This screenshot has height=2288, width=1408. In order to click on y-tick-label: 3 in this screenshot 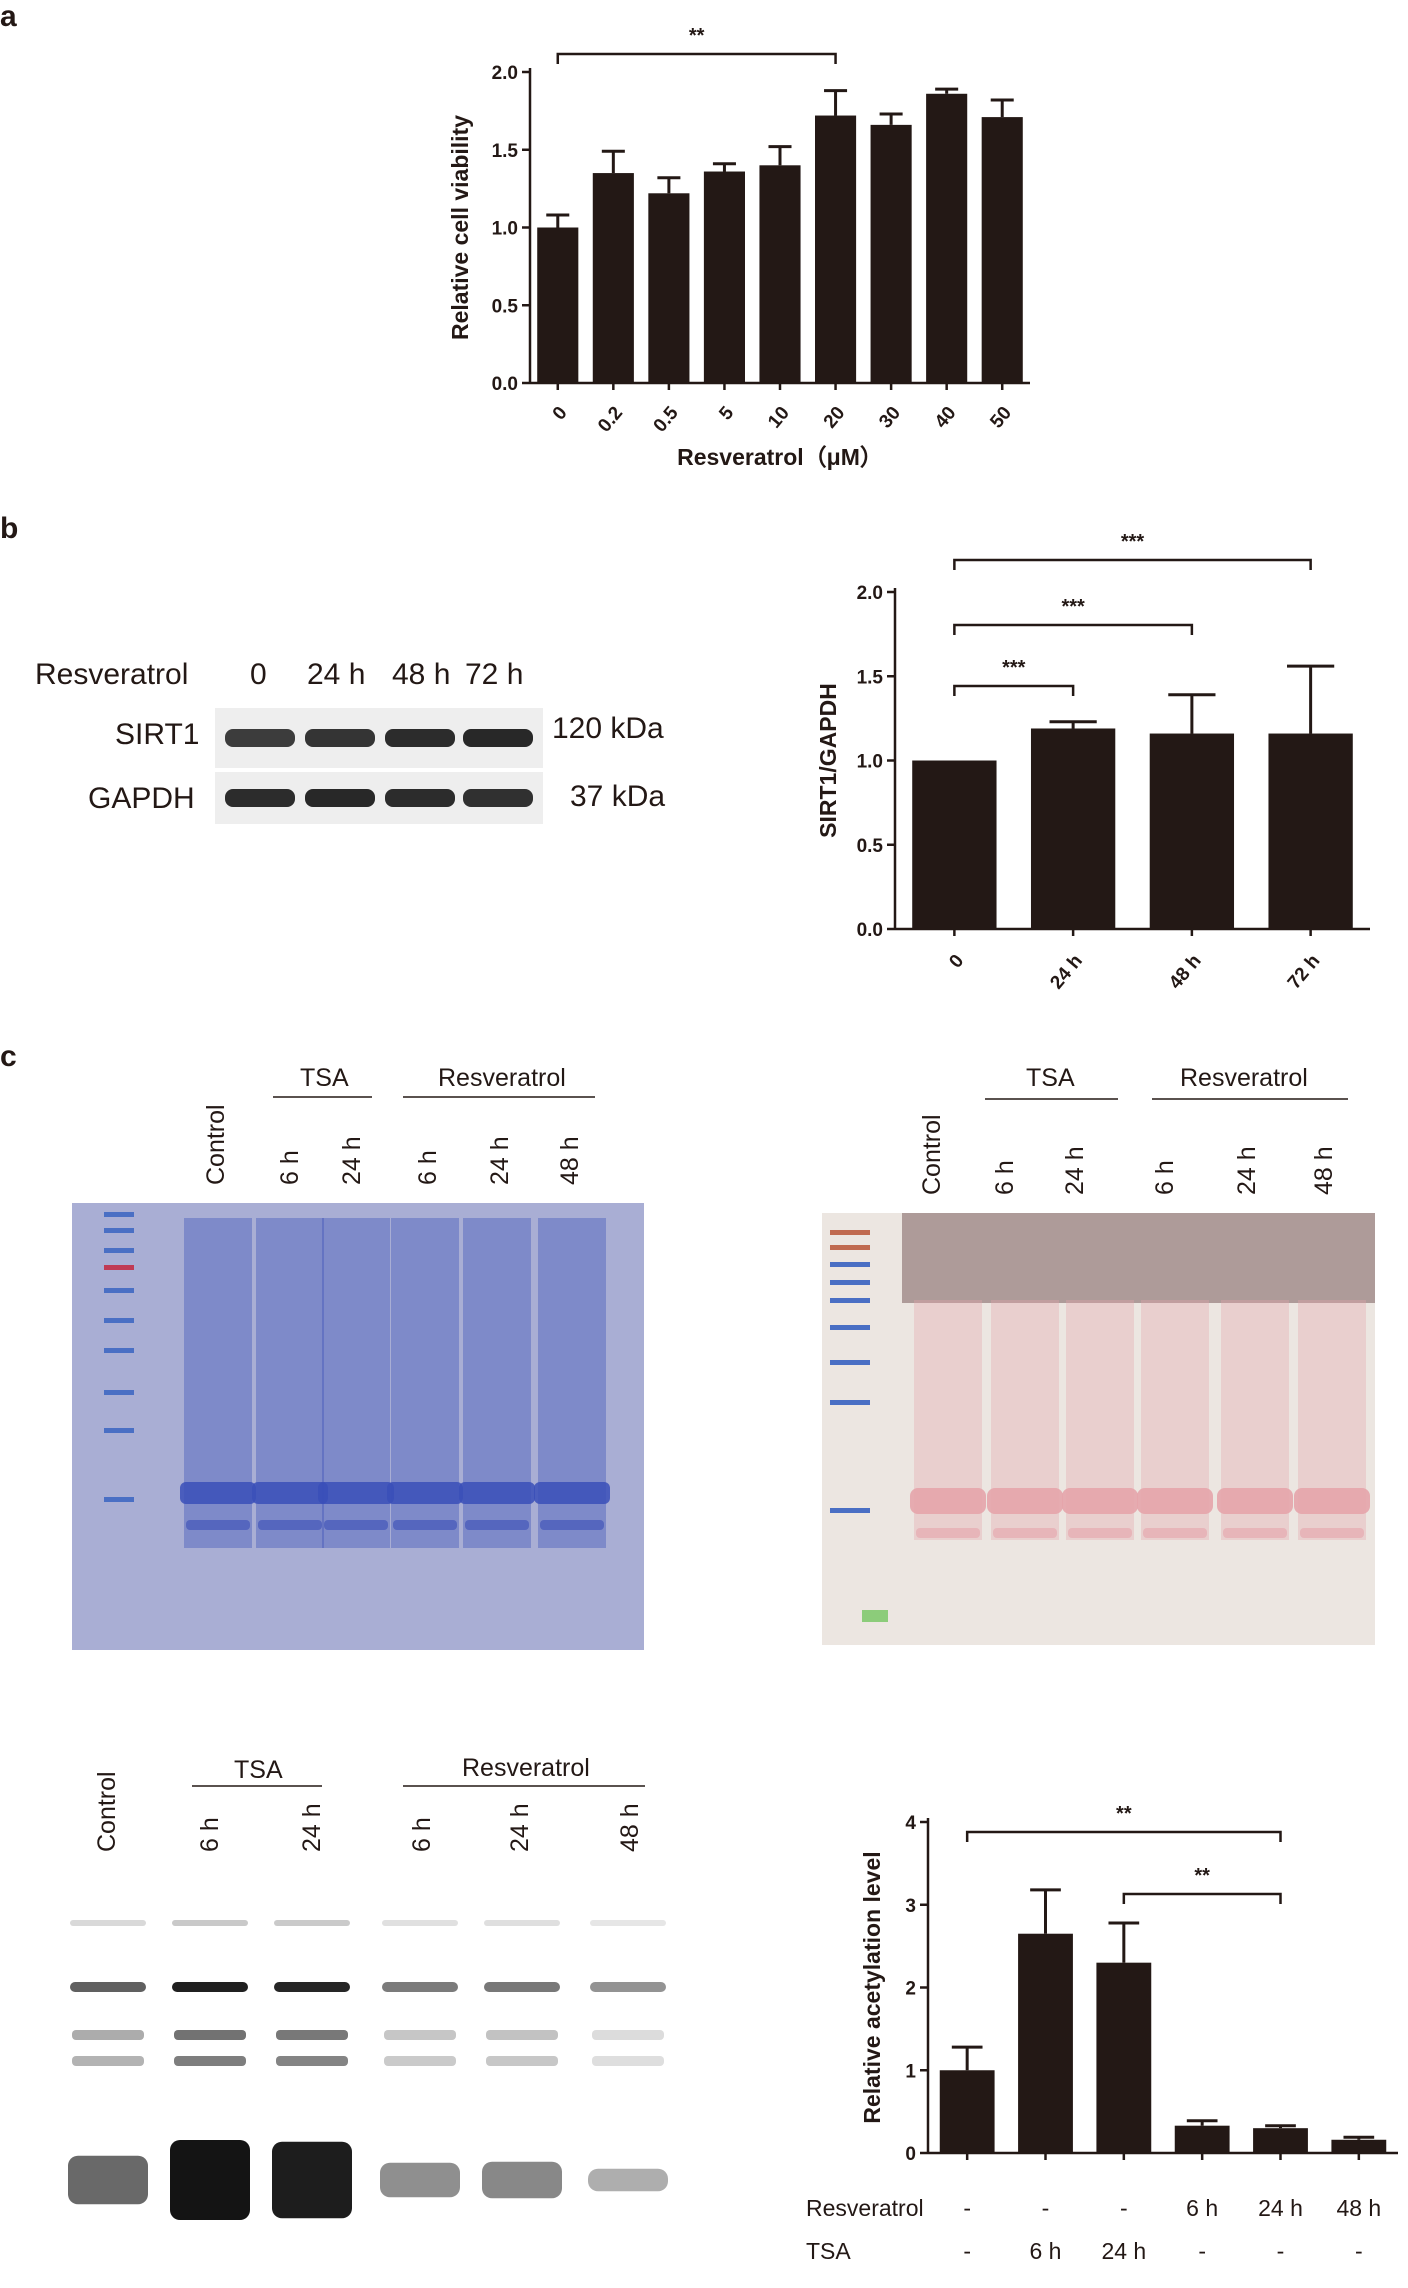, I will do `click(910, 1906)`.